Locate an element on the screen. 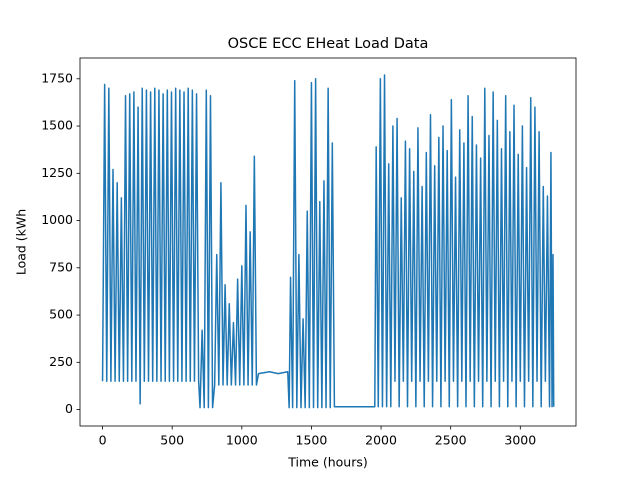 This screenshot has height=480, width=640. x-tick-label: 0 is located at coordinates (103, 440).